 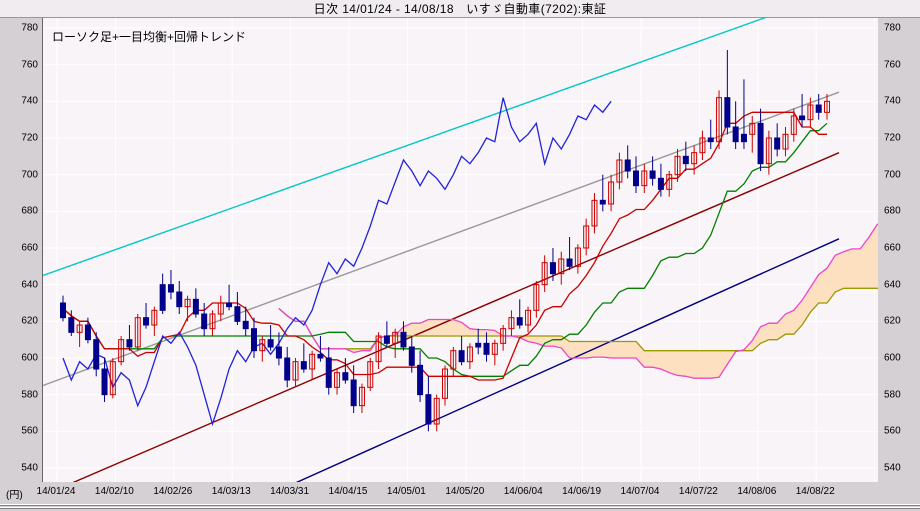 What do you see at coordinates (815, 491) in the screenshot?
I see `x-axis-tick: 14/08/22` at bounding box center [815, 491].